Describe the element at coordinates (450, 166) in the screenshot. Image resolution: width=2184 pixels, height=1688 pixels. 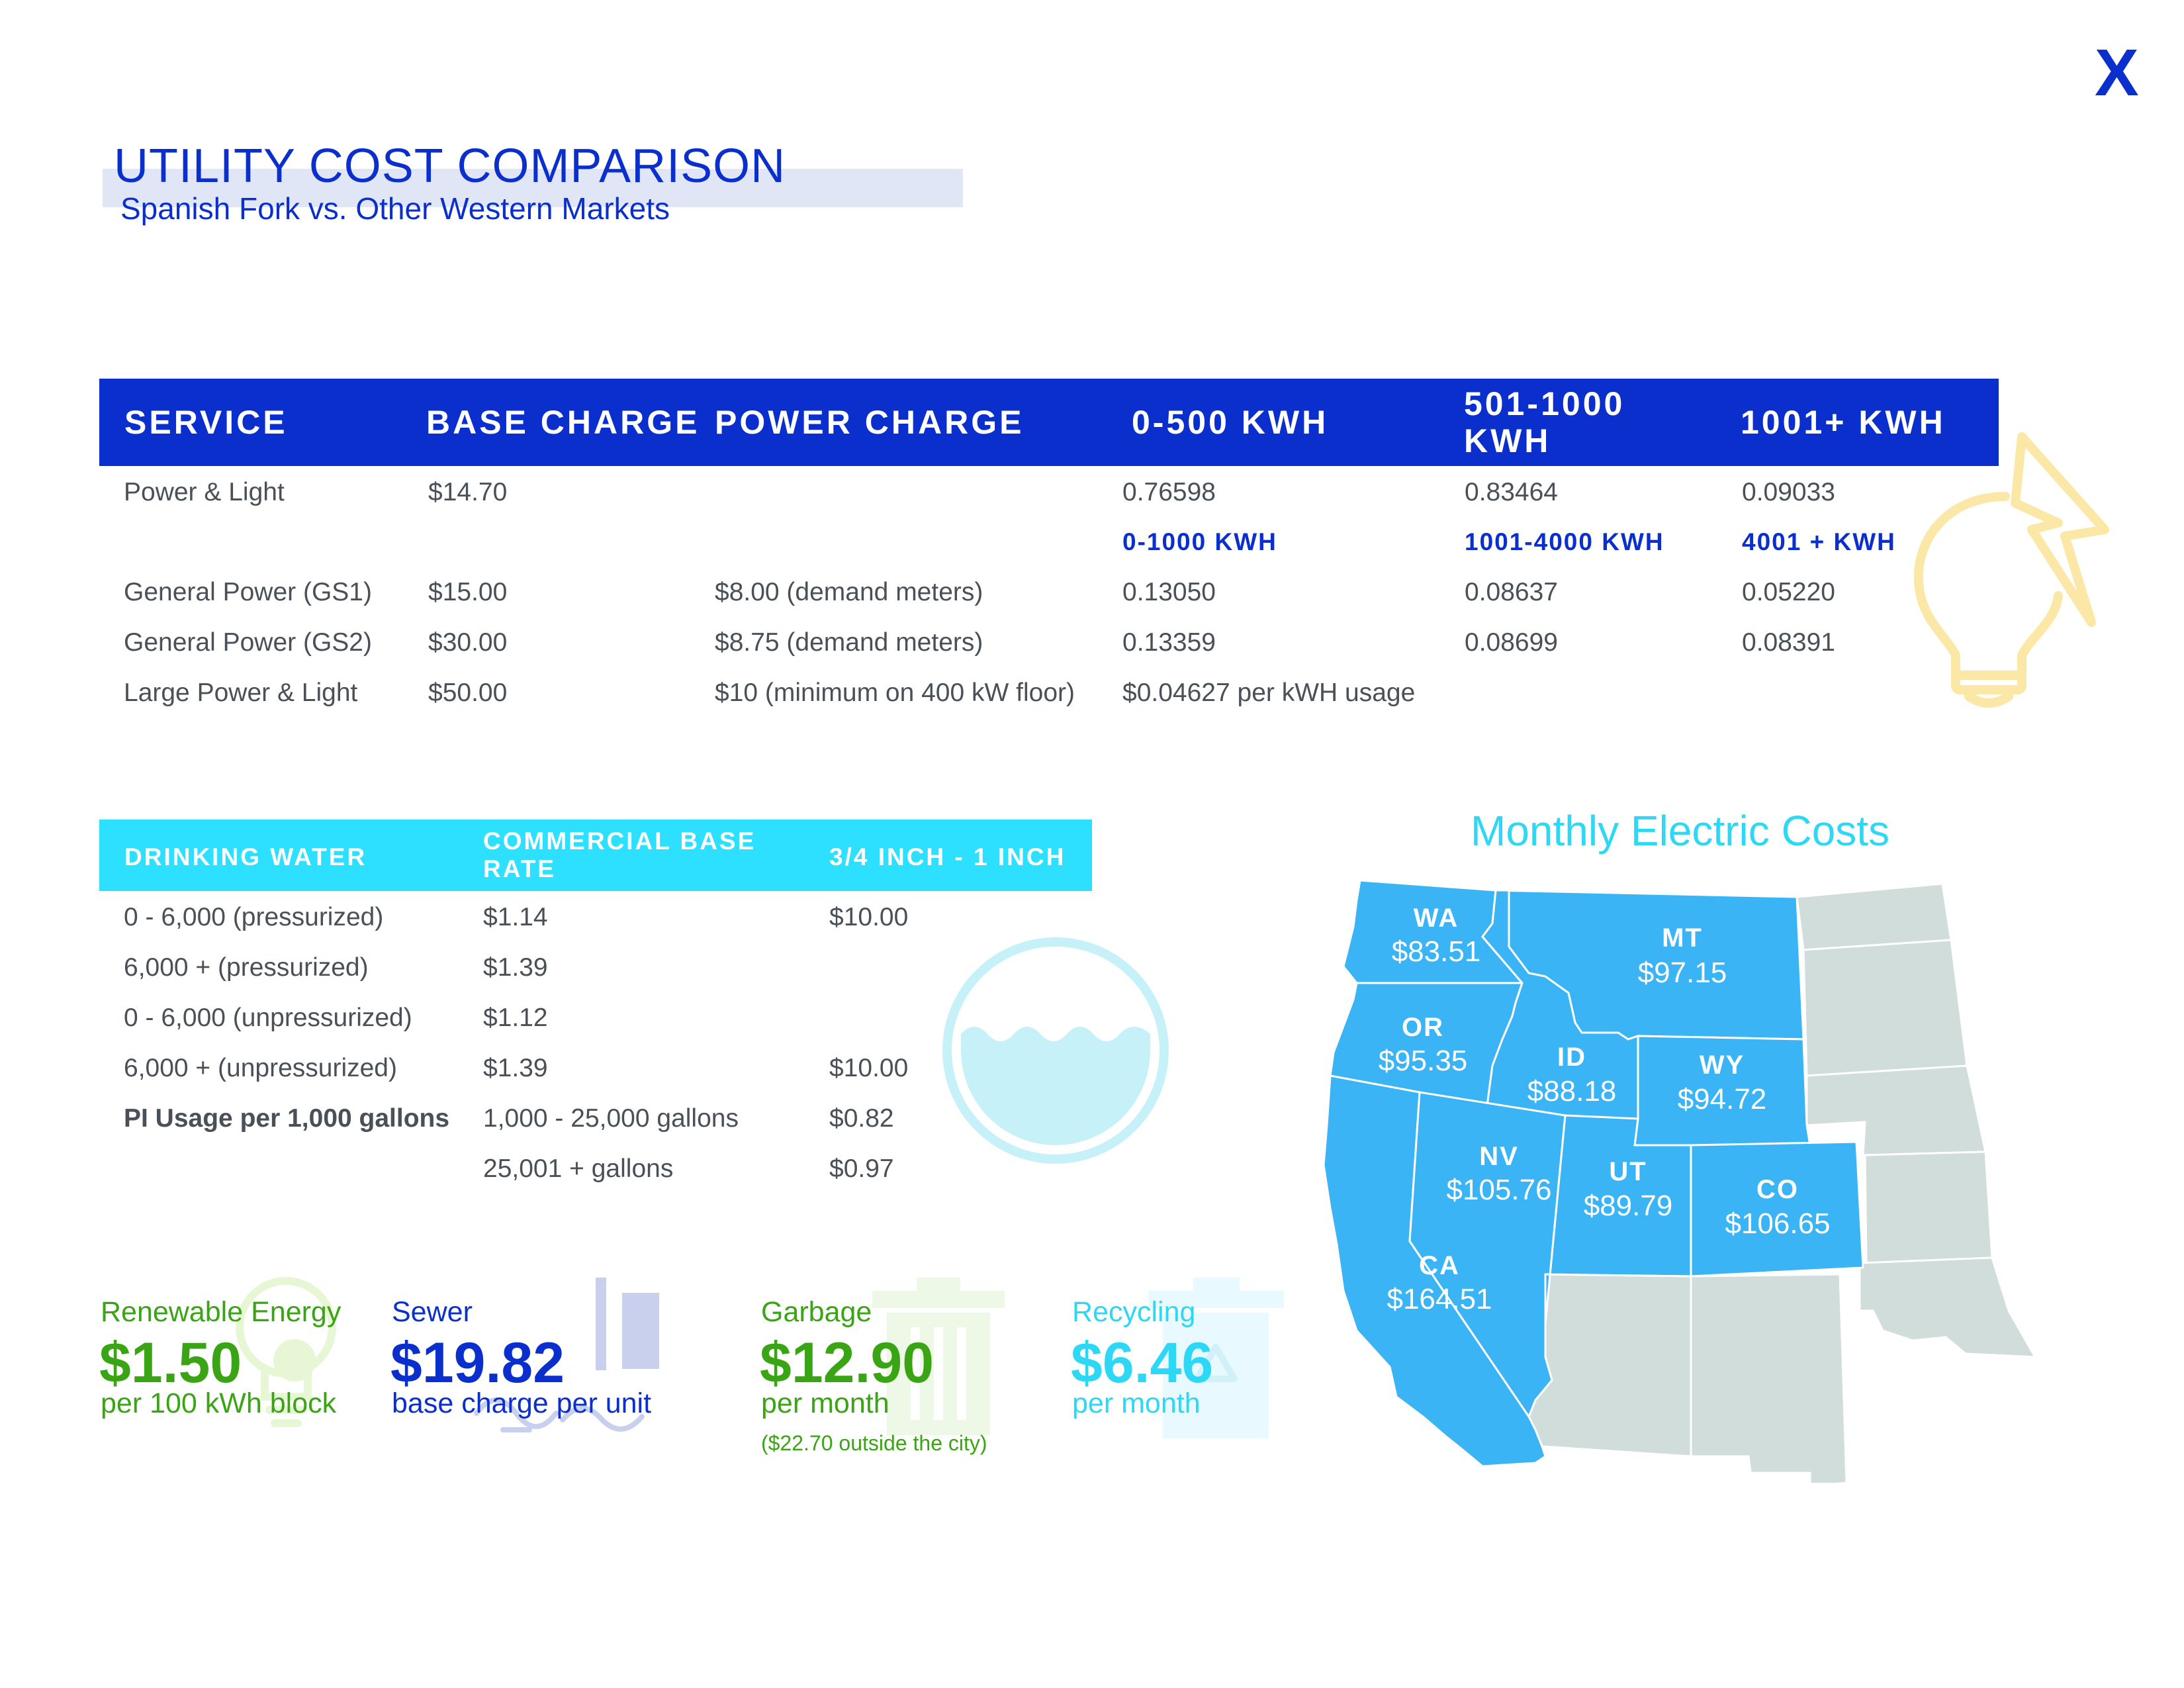
I see `page-title: UTILITY COST COMPARISON` at that location.